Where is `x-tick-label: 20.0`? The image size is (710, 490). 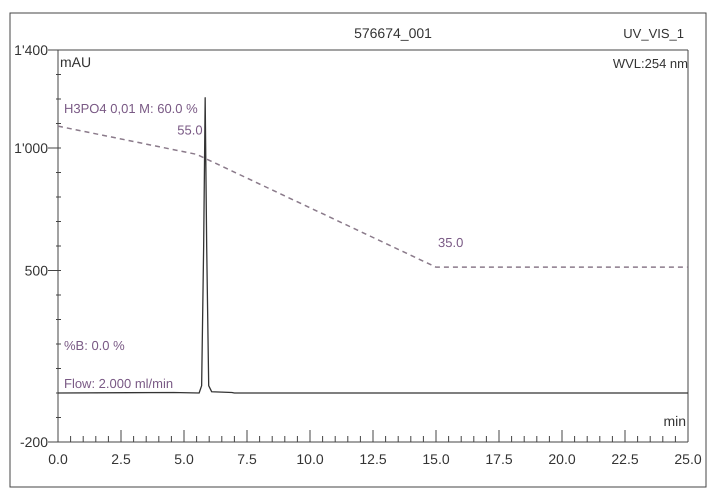 x-tick-label: 20.0 is located at coordinates (562, 459).